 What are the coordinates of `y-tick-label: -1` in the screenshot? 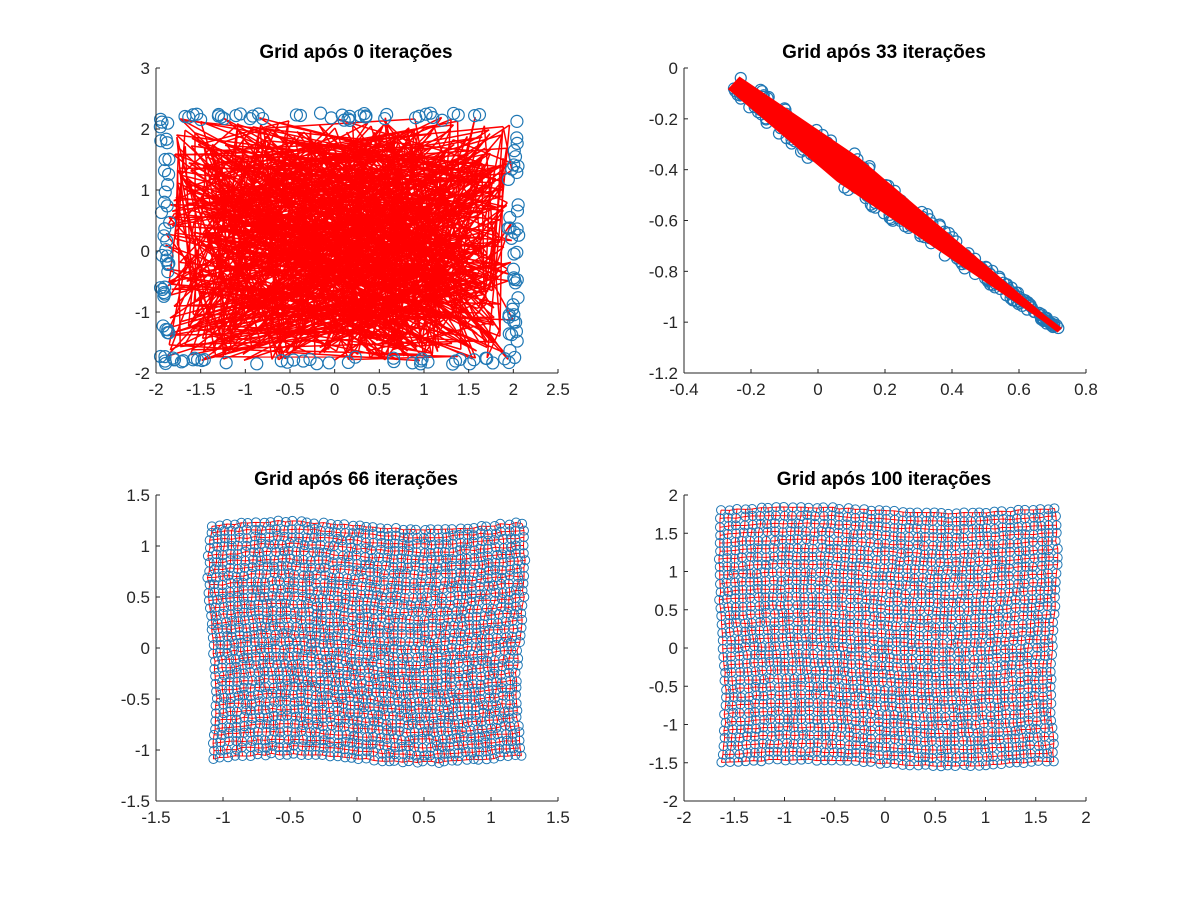 It's located at (670, 322).